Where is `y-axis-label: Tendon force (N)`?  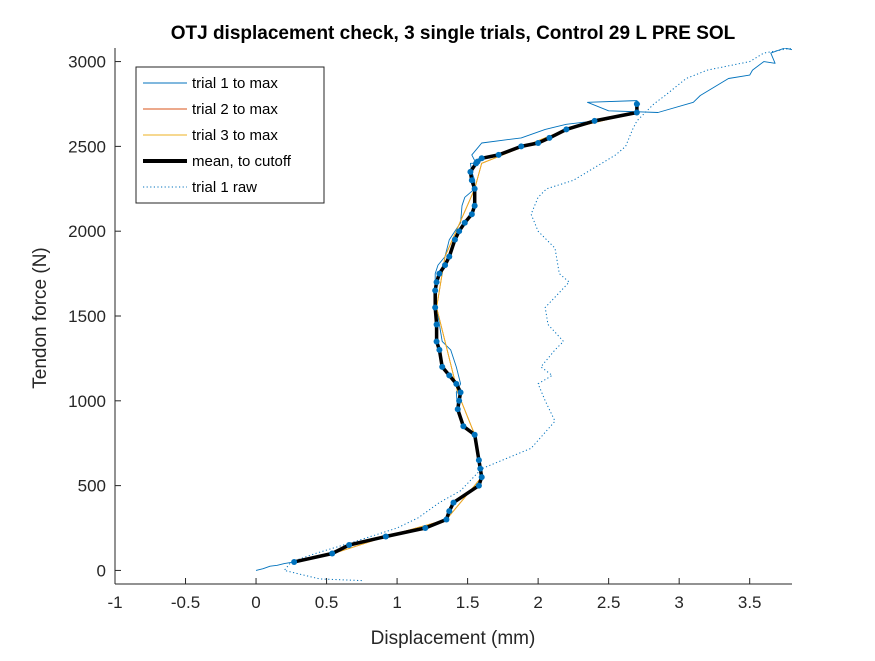
y-axis-label: Tendon force (N) is located at coordinates (40, 318).